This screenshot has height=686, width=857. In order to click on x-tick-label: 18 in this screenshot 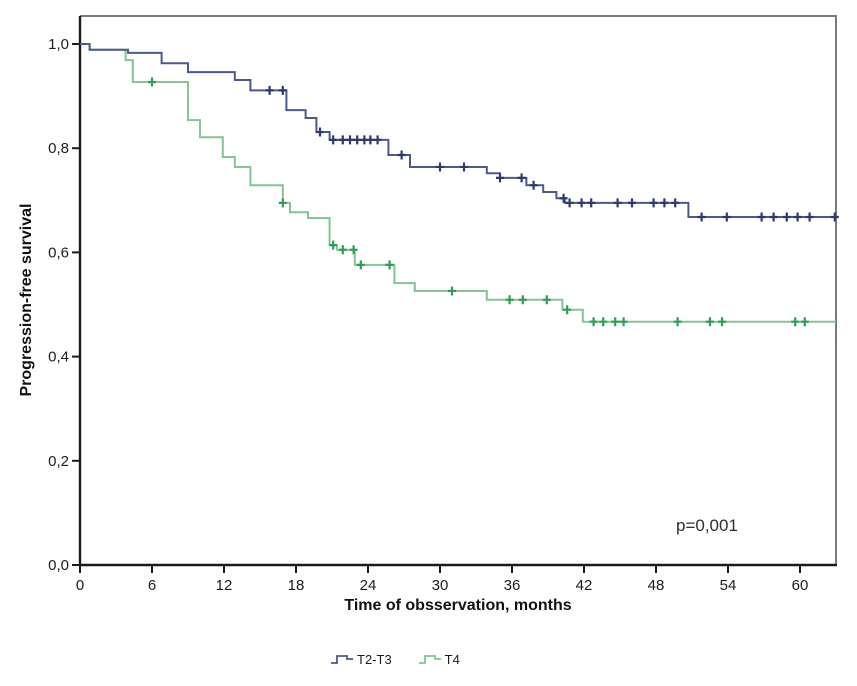, I will do `click(296, 585)`.